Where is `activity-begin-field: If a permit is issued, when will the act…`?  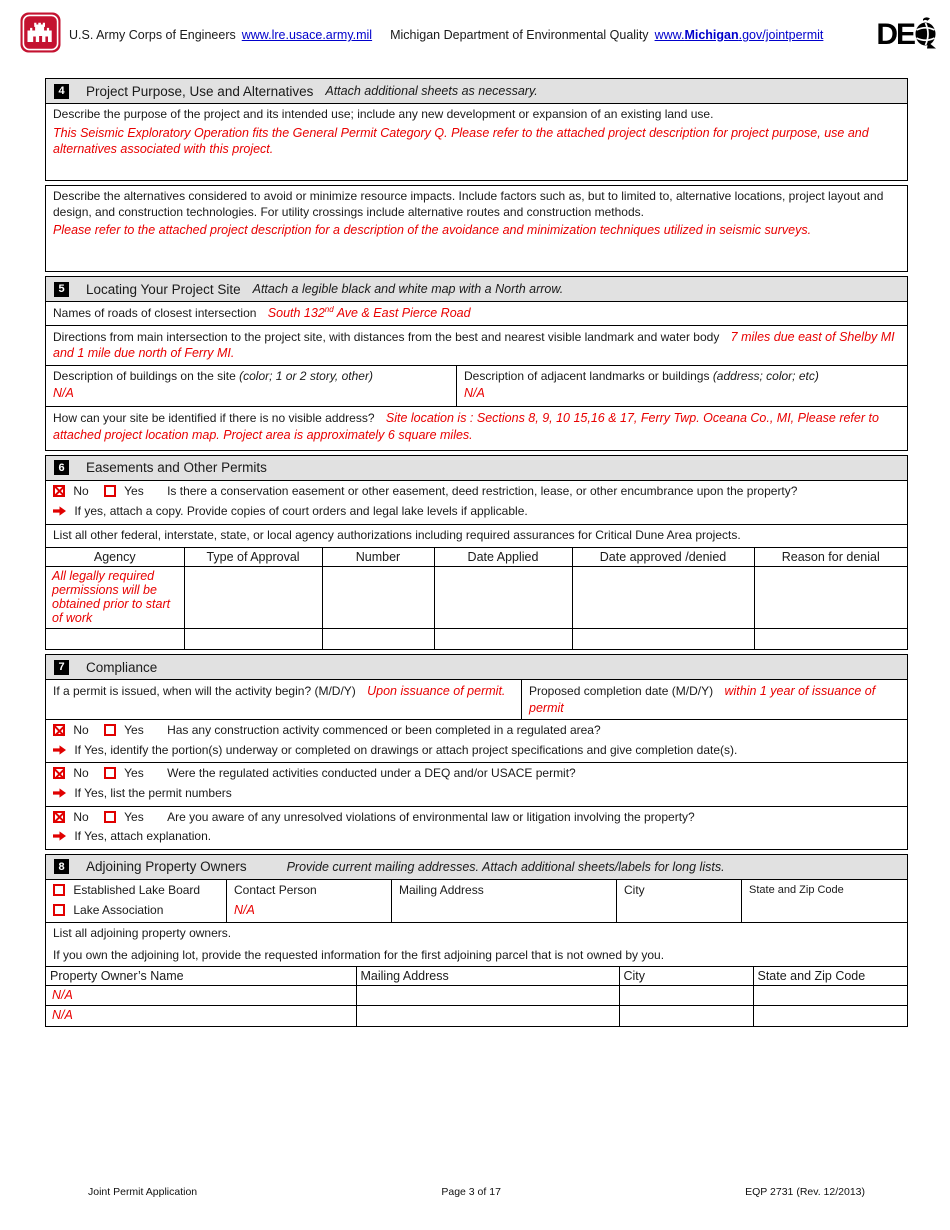
activity-begin-field: If a permit is issued, when will the act… is located at coordinates (283, 699).